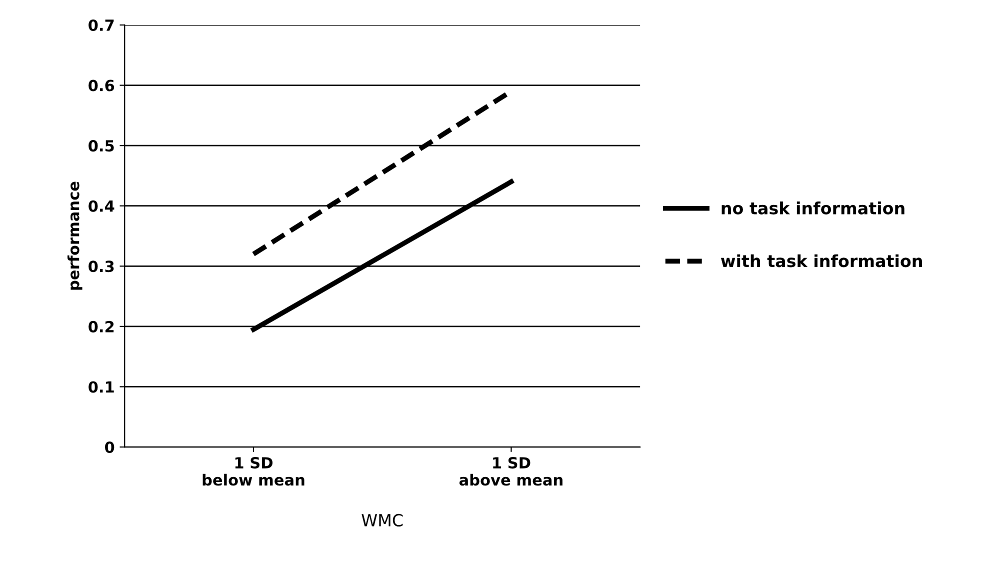 The width and height of the screenshot is (997, 568). I want to click on x-axis-title: WMC, so click(382, 520).